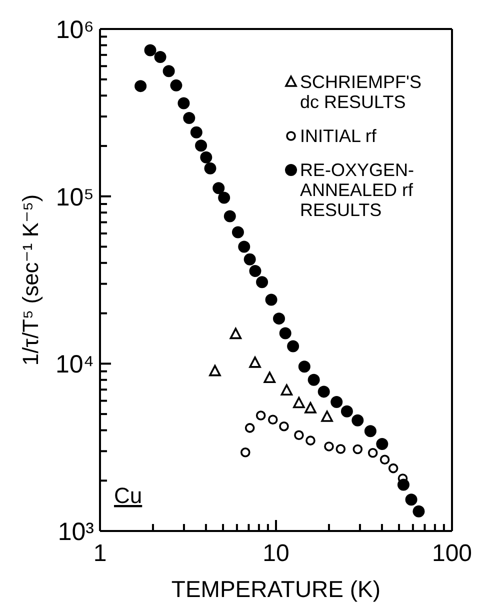  What do you see at coordinates (30, 280) in the screenshot?
I see `y-axis-title: 1/τ/T⁵ (sec⁻¹ K⁻⁵)` at bounding box center [30, 280].